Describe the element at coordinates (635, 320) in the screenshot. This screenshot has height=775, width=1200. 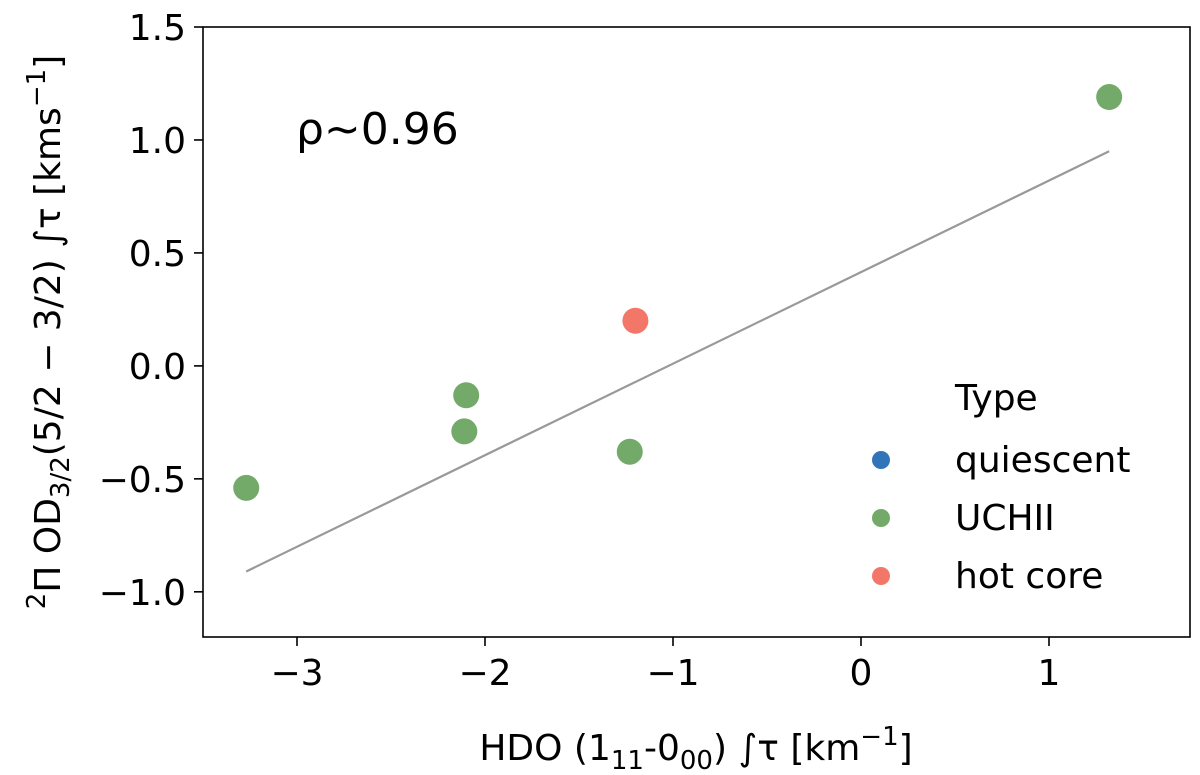
I see `data-point-hot-core` at that location.